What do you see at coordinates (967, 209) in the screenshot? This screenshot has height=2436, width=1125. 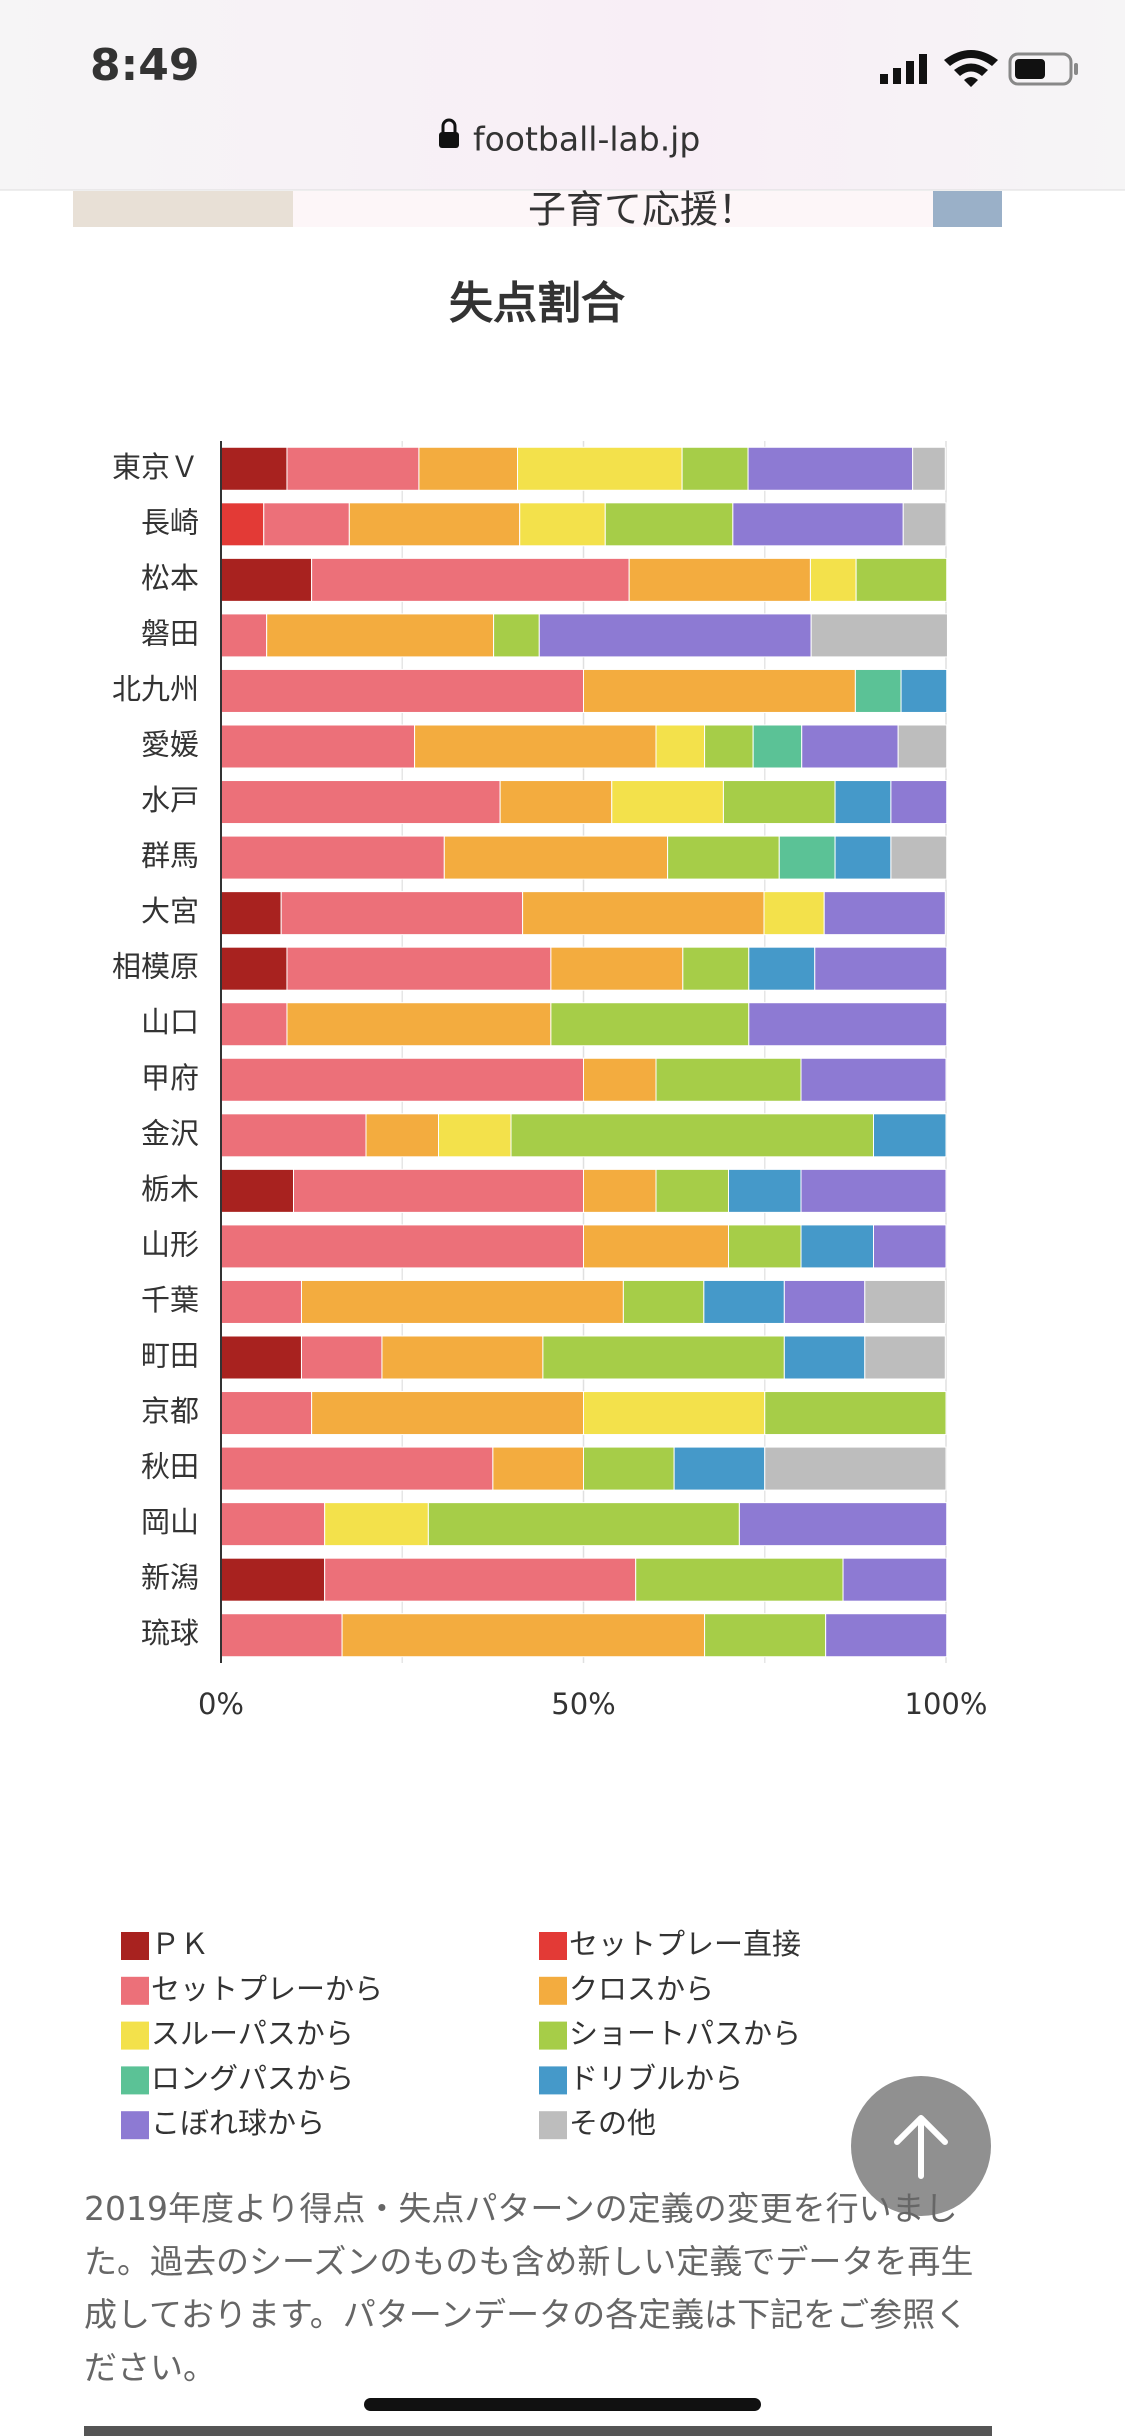 I see `ad-image-right` at bounding box center [967, 209].